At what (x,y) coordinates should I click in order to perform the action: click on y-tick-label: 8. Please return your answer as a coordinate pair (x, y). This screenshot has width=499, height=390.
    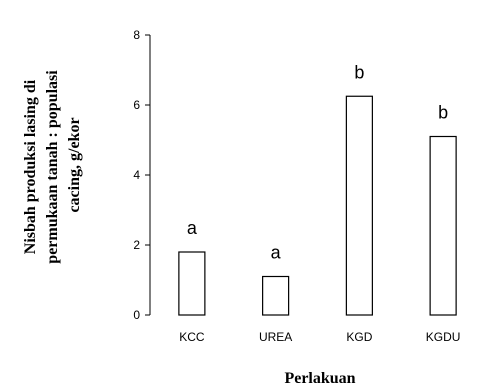
    Looking at the image, I should click on (136, 35).